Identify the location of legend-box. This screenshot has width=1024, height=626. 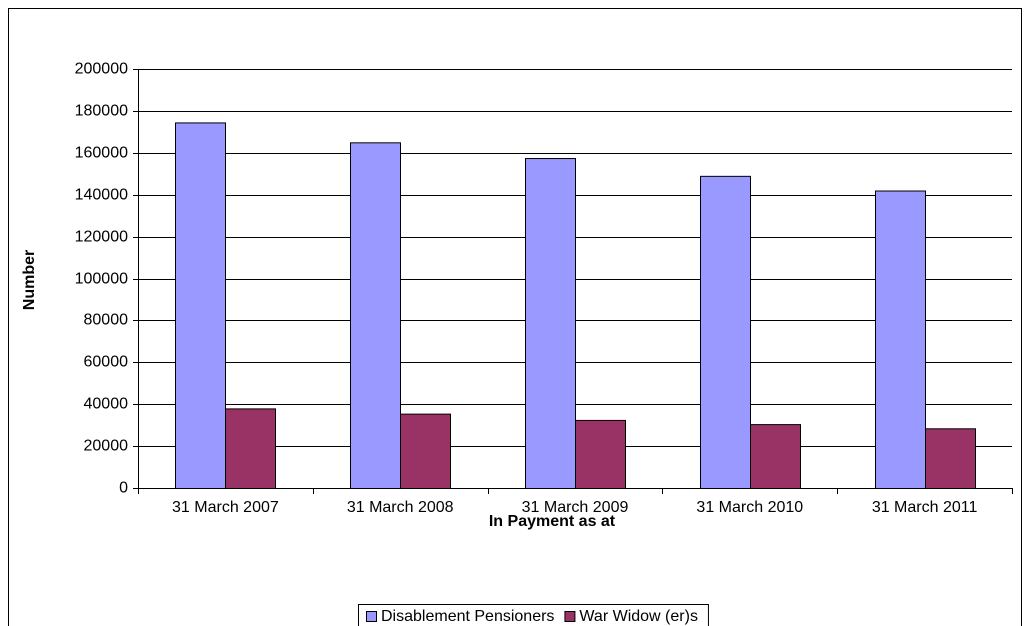
(533, 615).